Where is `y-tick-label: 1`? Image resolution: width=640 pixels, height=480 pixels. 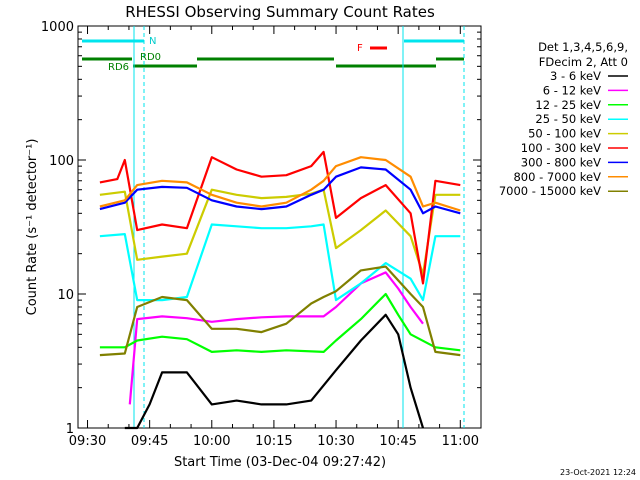 y-tick-label: 1 is located at coordinates (70, 429).